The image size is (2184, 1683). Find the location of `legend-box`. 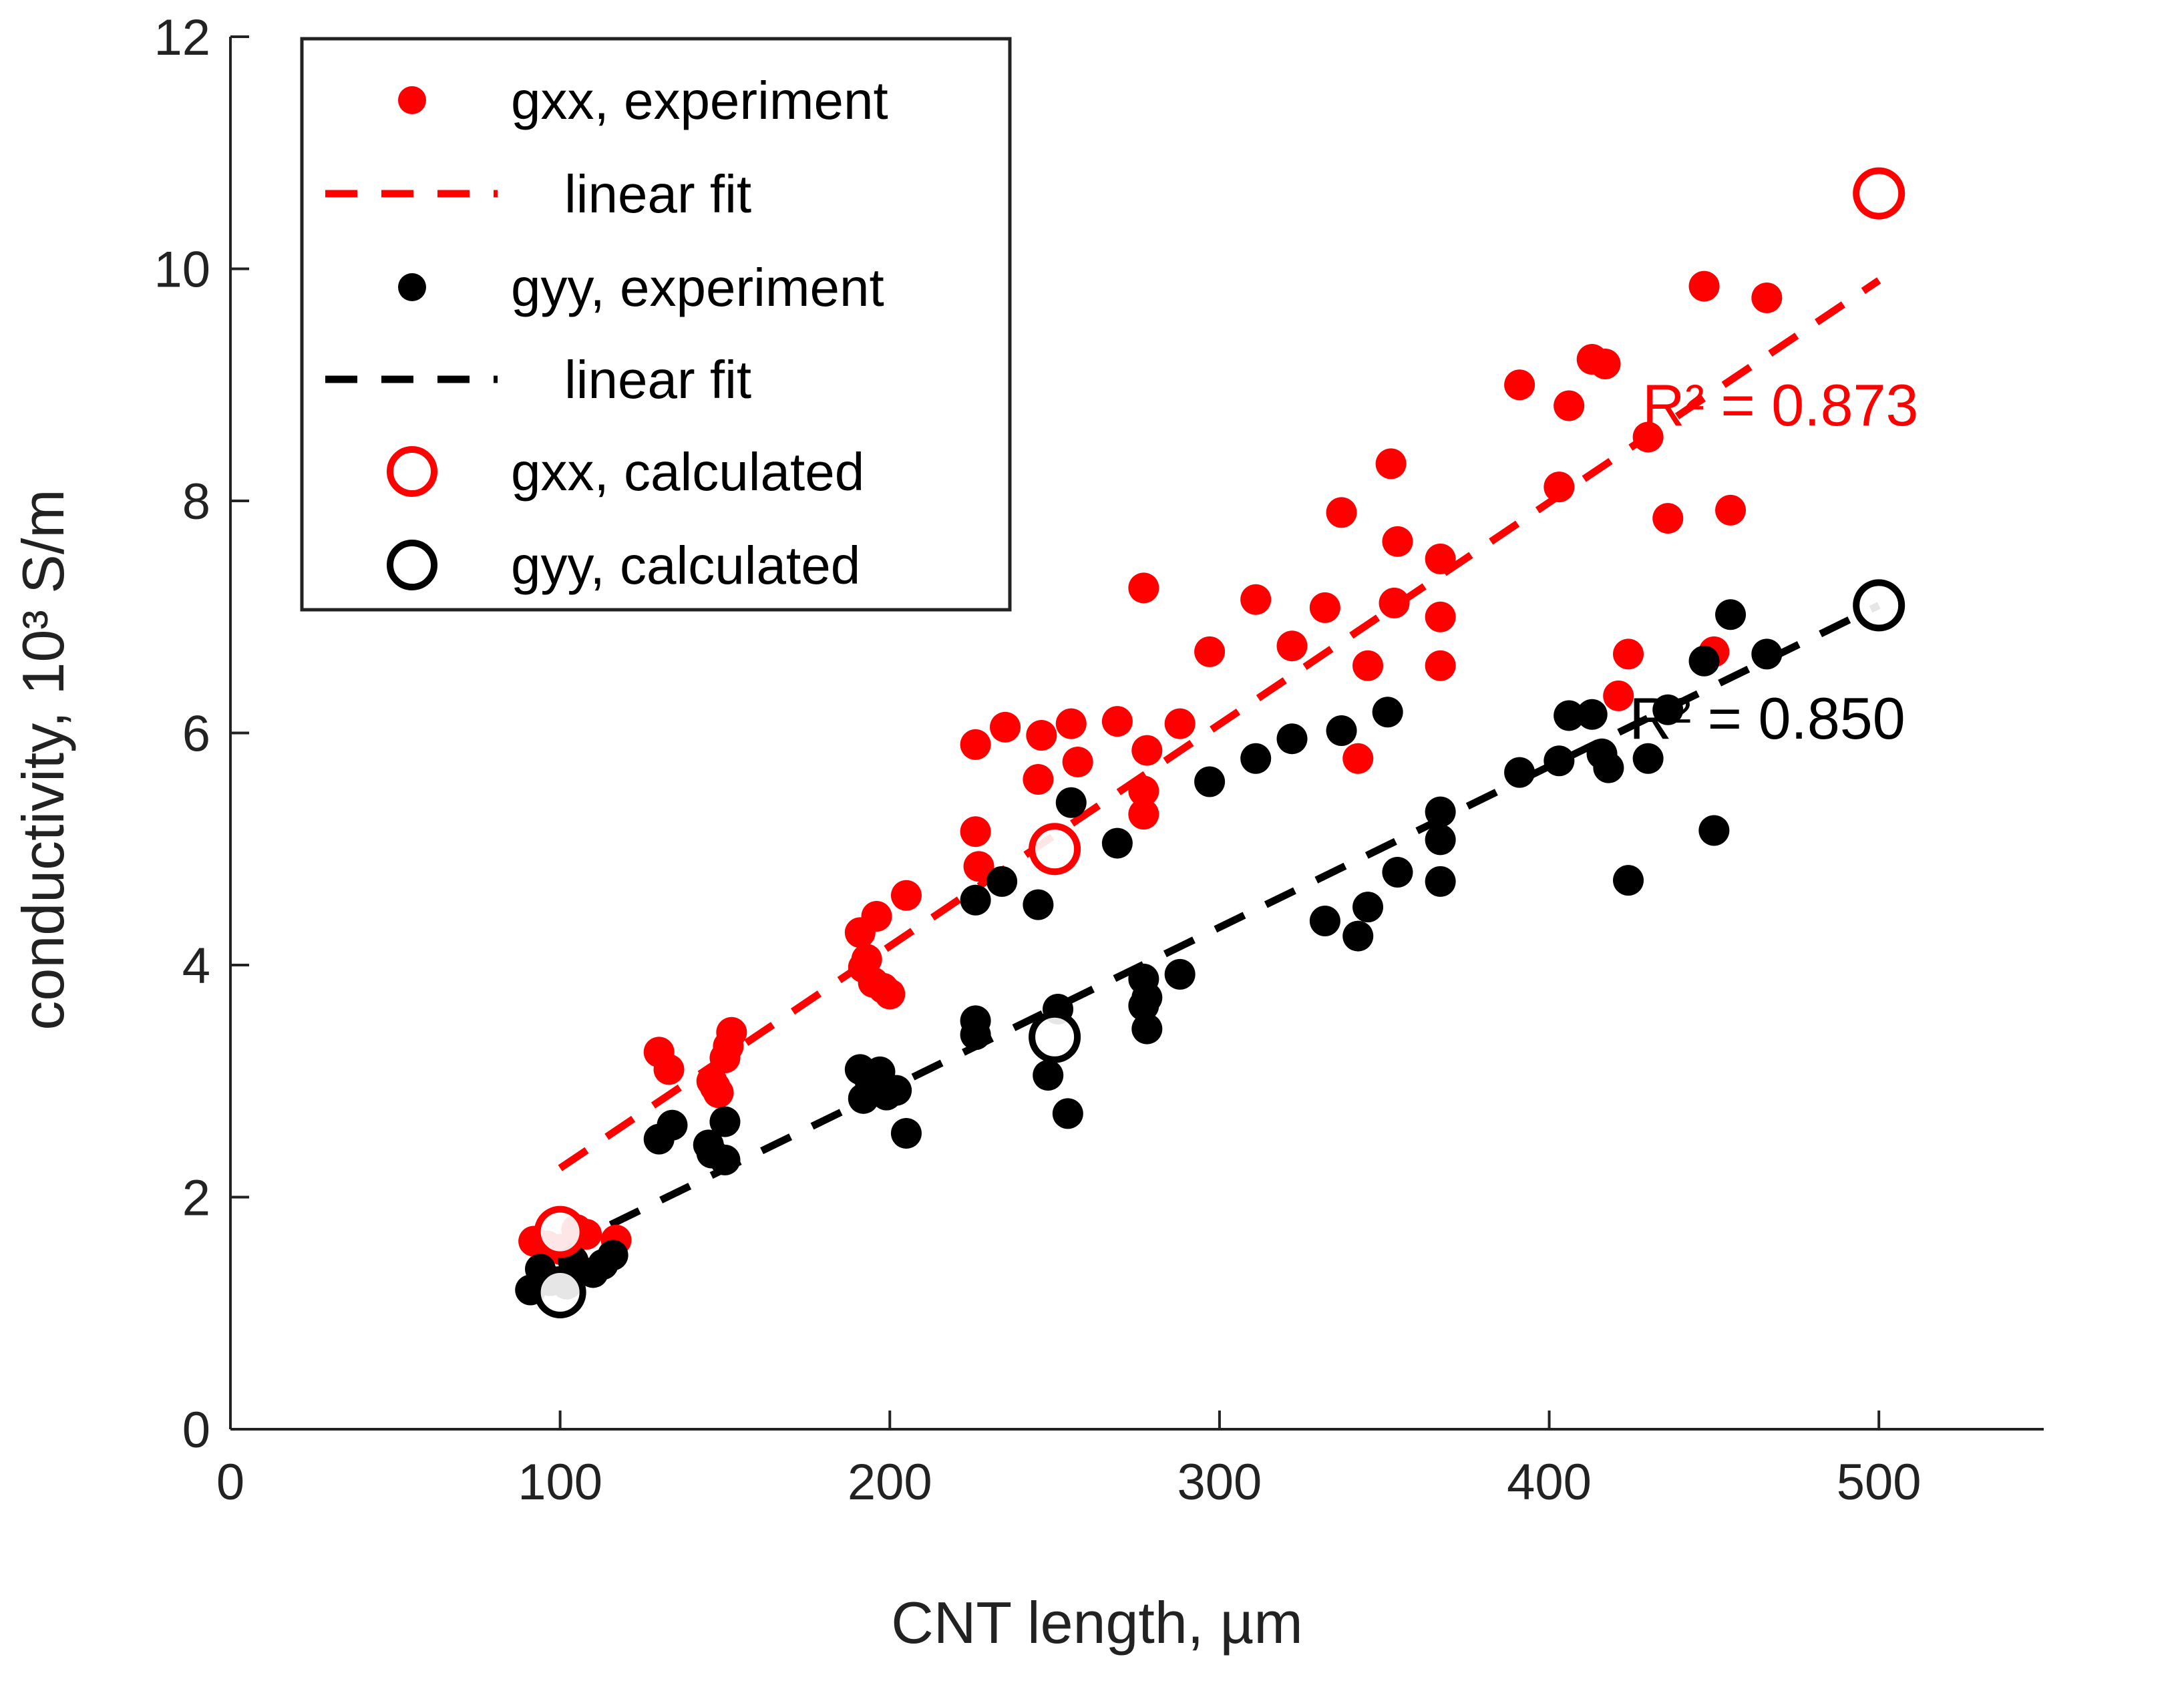

legend-box is located at coordinates (656, 324).